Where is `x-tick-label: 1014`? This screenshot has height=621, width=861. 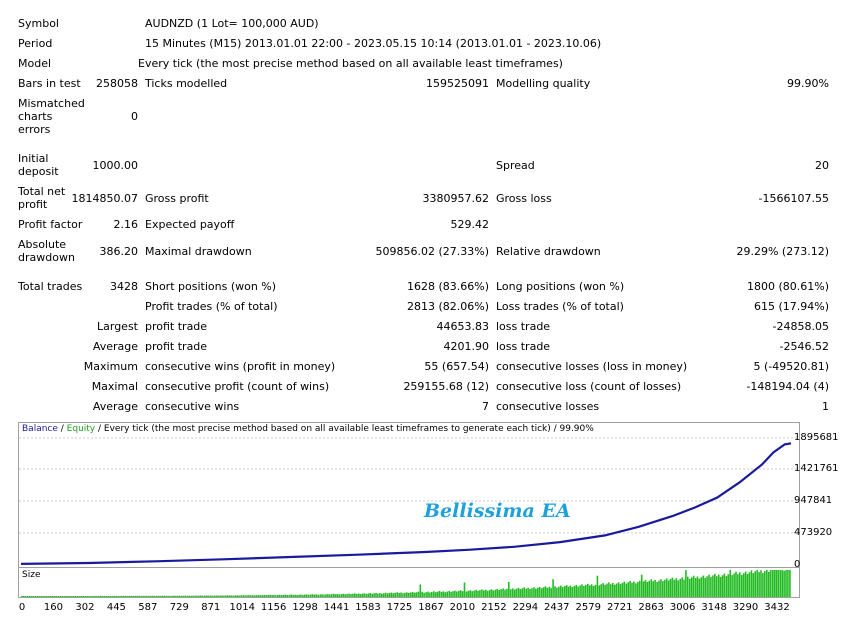
x-tick-label: 1014 is located at coordinates (242, 607).